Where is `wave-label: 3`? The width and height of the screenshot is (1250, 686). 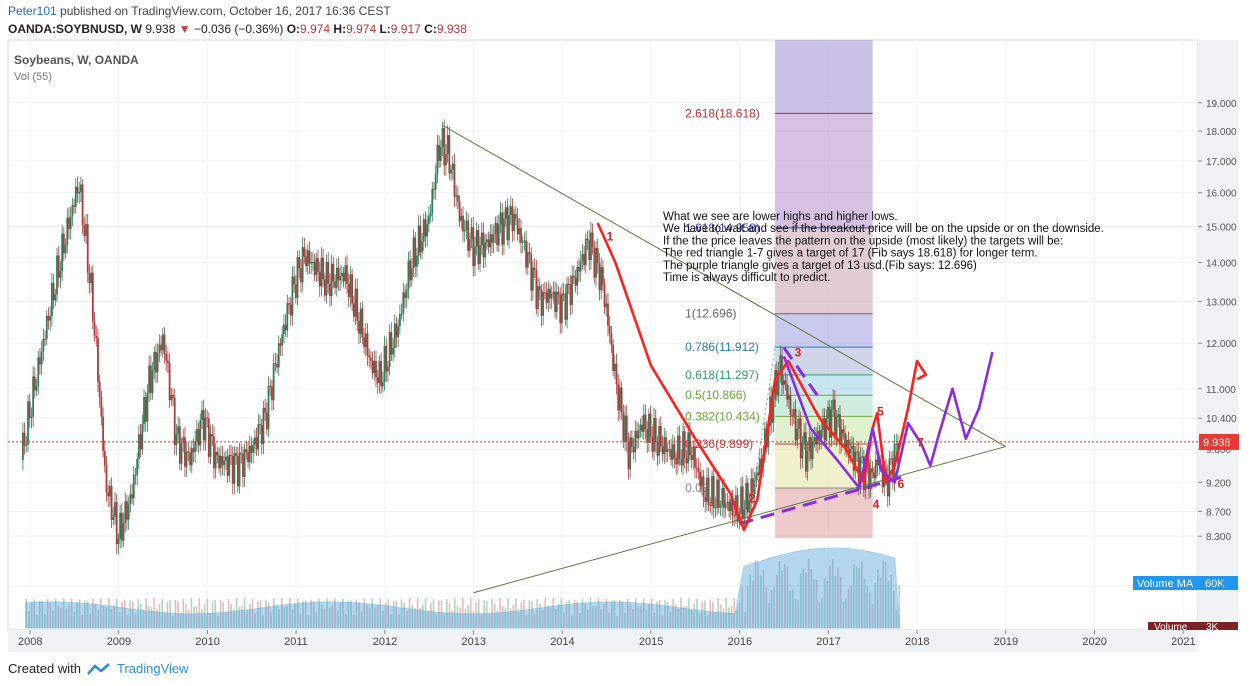 wave-label: 3 is located at coordinates (798, 352).